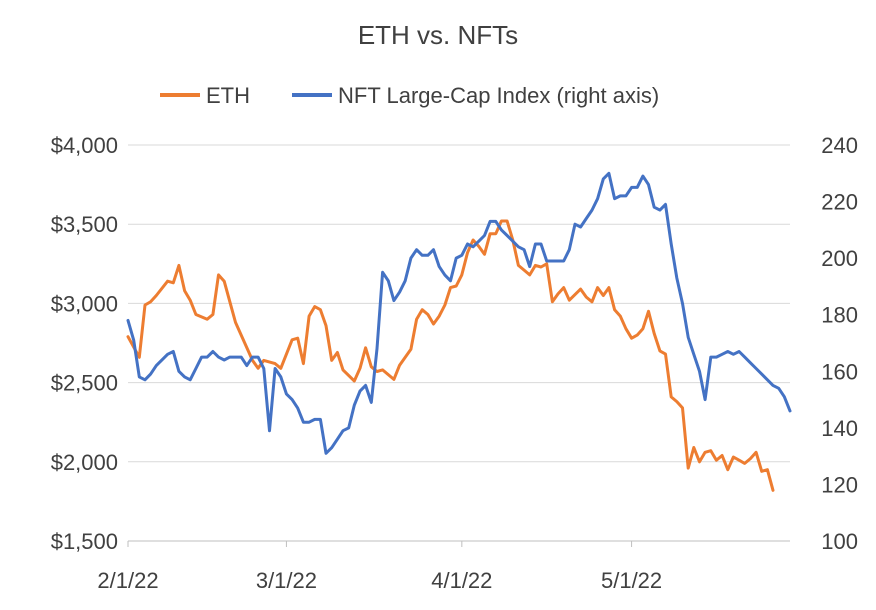 The height and width of the screenshot is (610, 876). What do you see at coordinates (839, 315) in the screenshot?
I see `y-right-tick-label: 180` at bounding box center [839, 315].